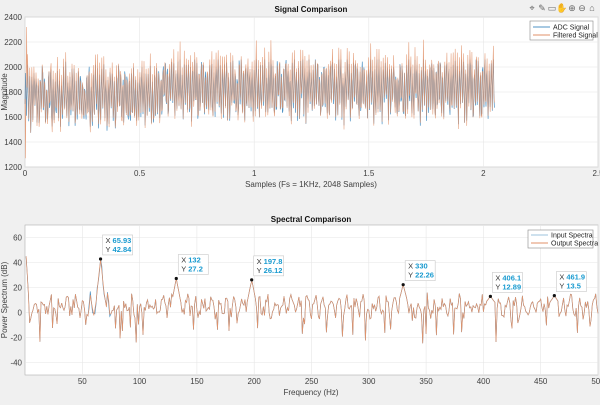  Describe the element at coordinates (82, 381) in the screenshot. I see `x-tick-label: 50` at that location.